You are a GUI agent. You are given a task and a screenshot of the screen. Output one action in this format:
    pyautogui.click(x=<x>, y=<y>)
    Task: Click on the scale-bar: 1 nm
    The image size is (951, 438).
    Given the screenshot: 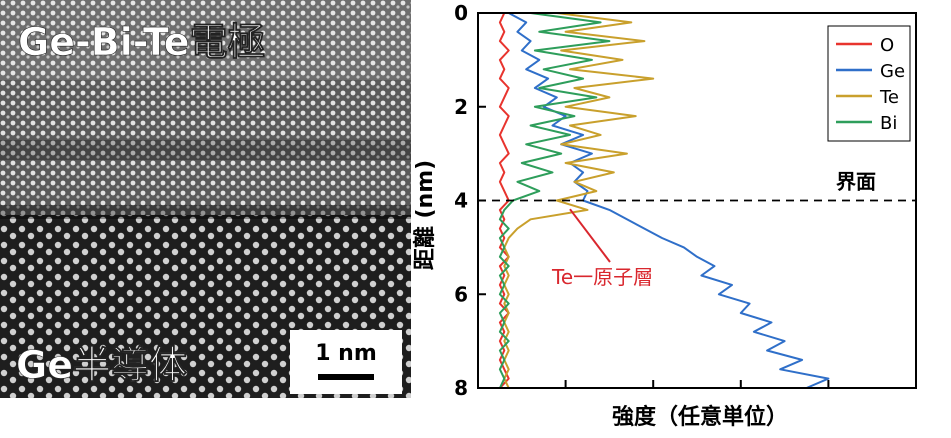 What is the action you would take?
    pyautogui.click(x=346, y=362)
    